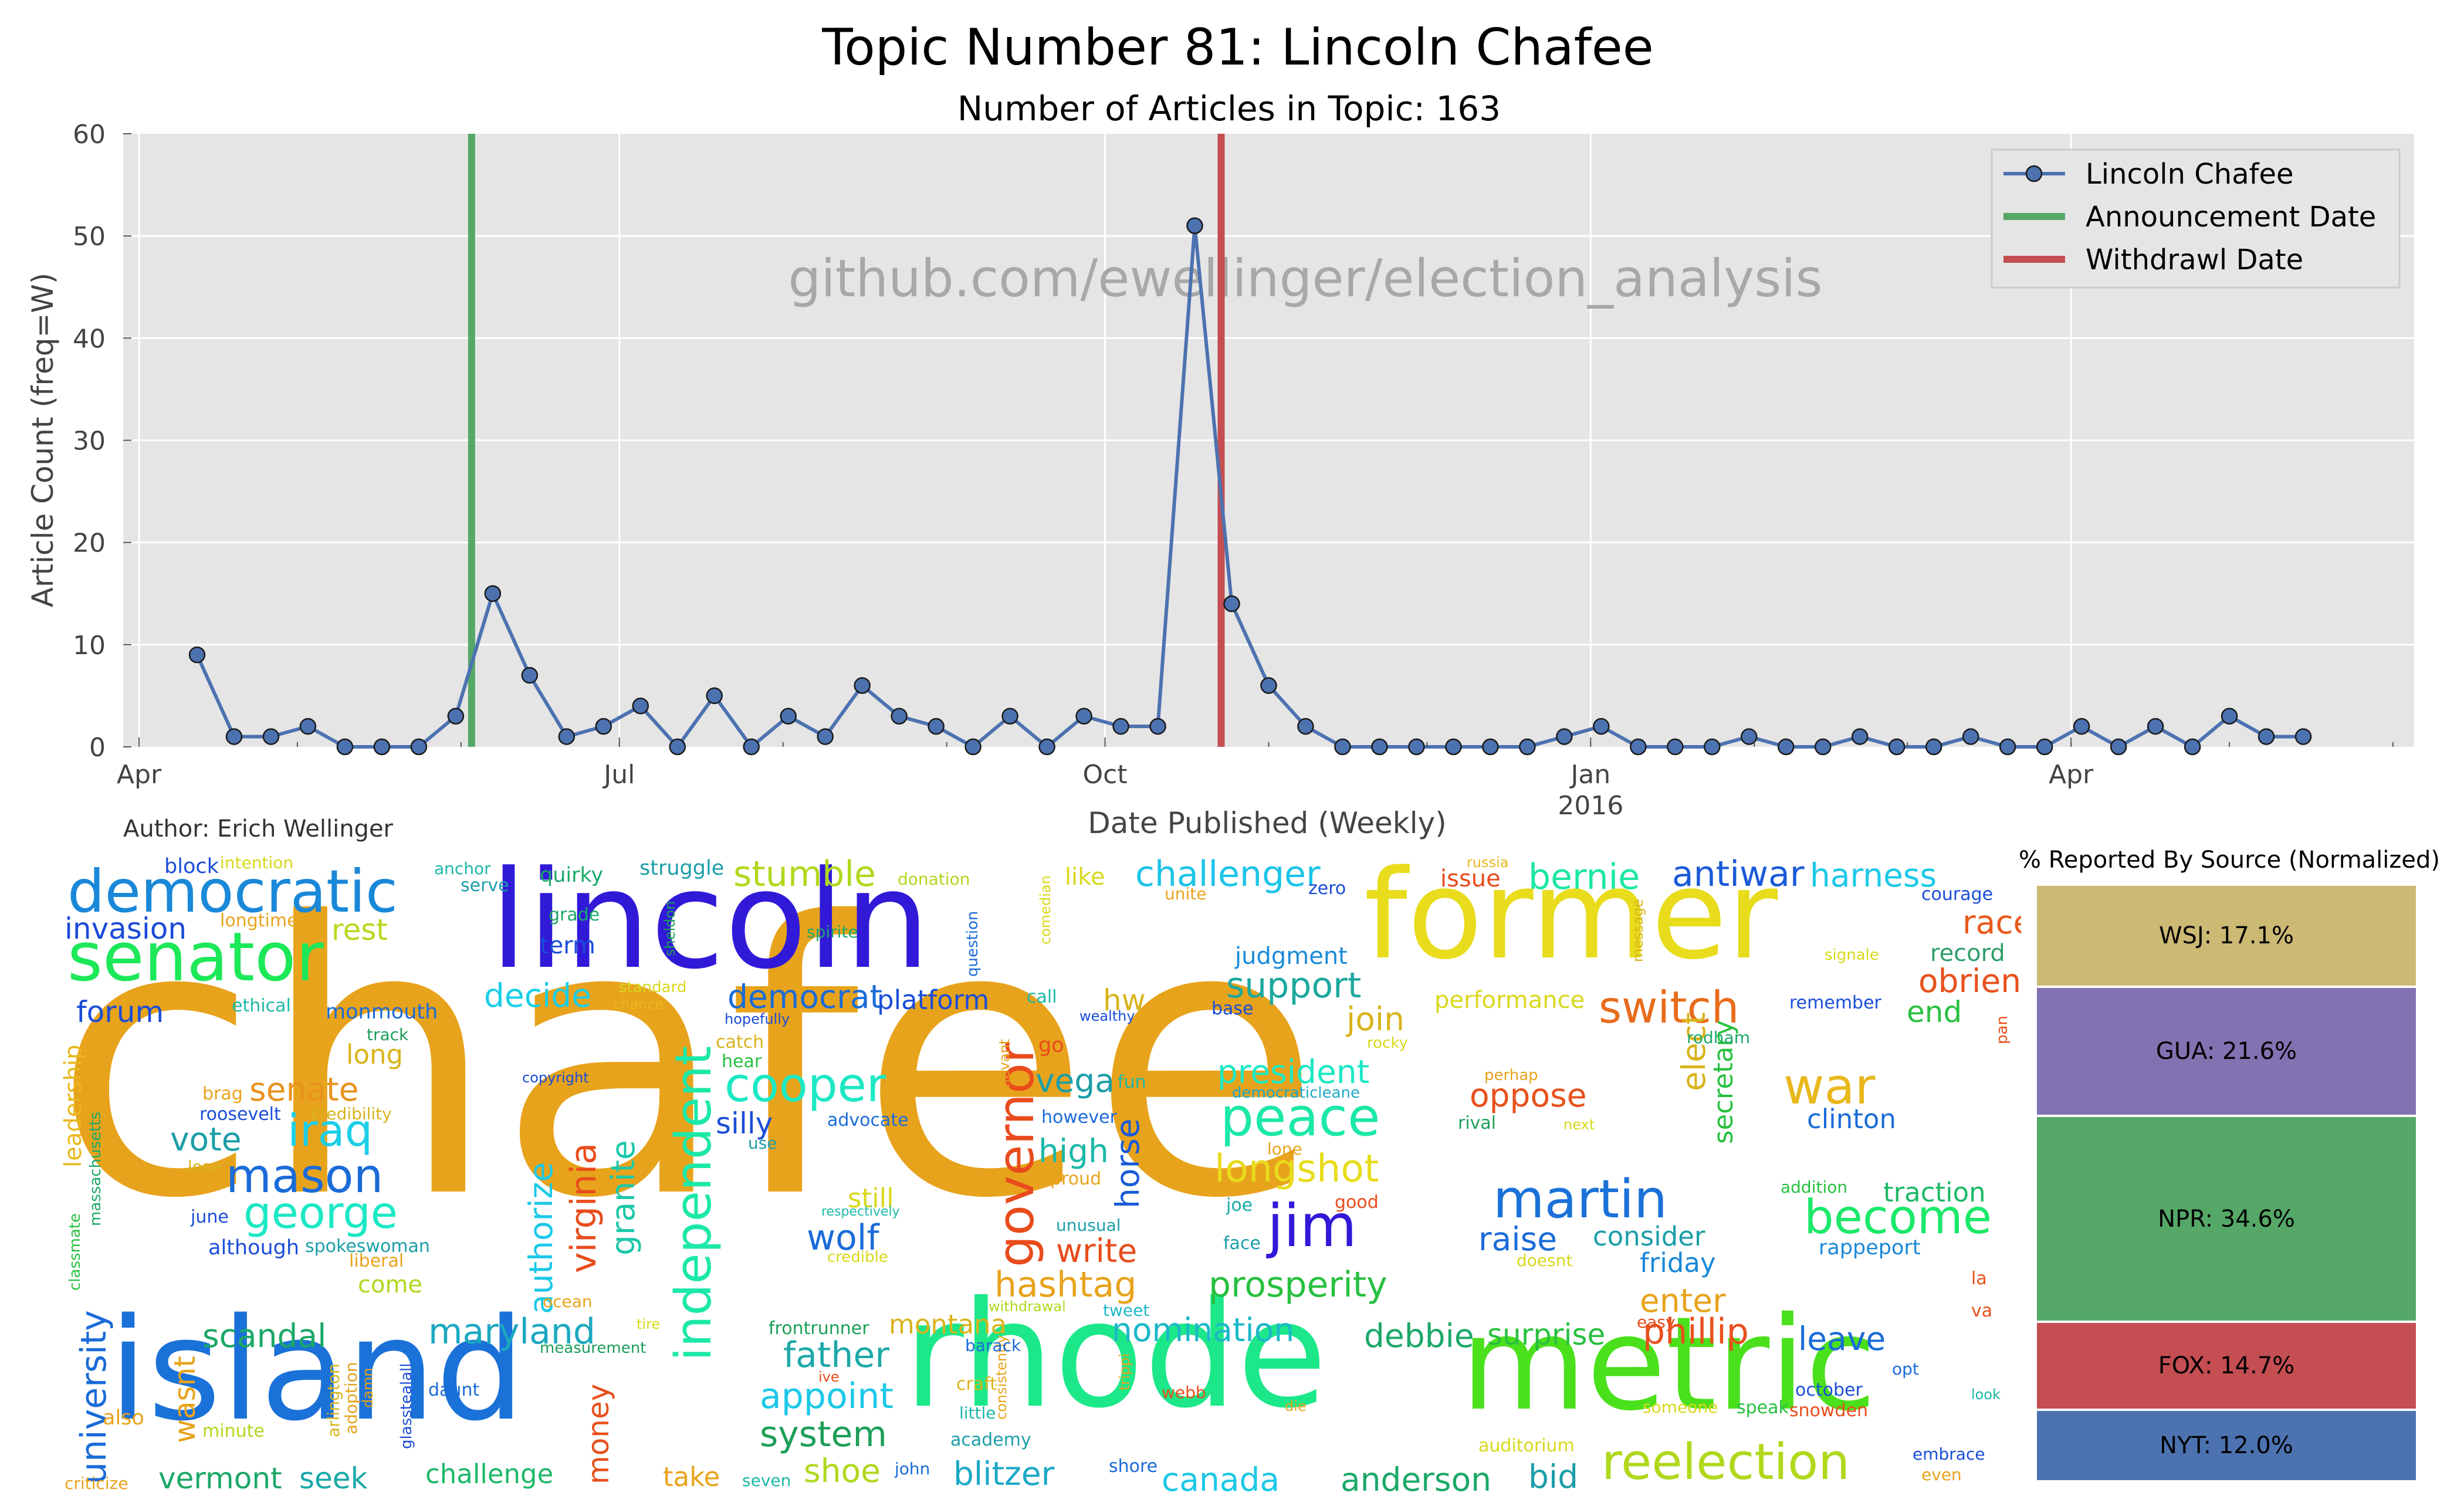 The height and width of the screenshot is (1496, 2464). What do you see at coordinates (454, 1390) in the screenshot?
I see `word-cloud-word: daunt` at bounding box center [454, 1390].